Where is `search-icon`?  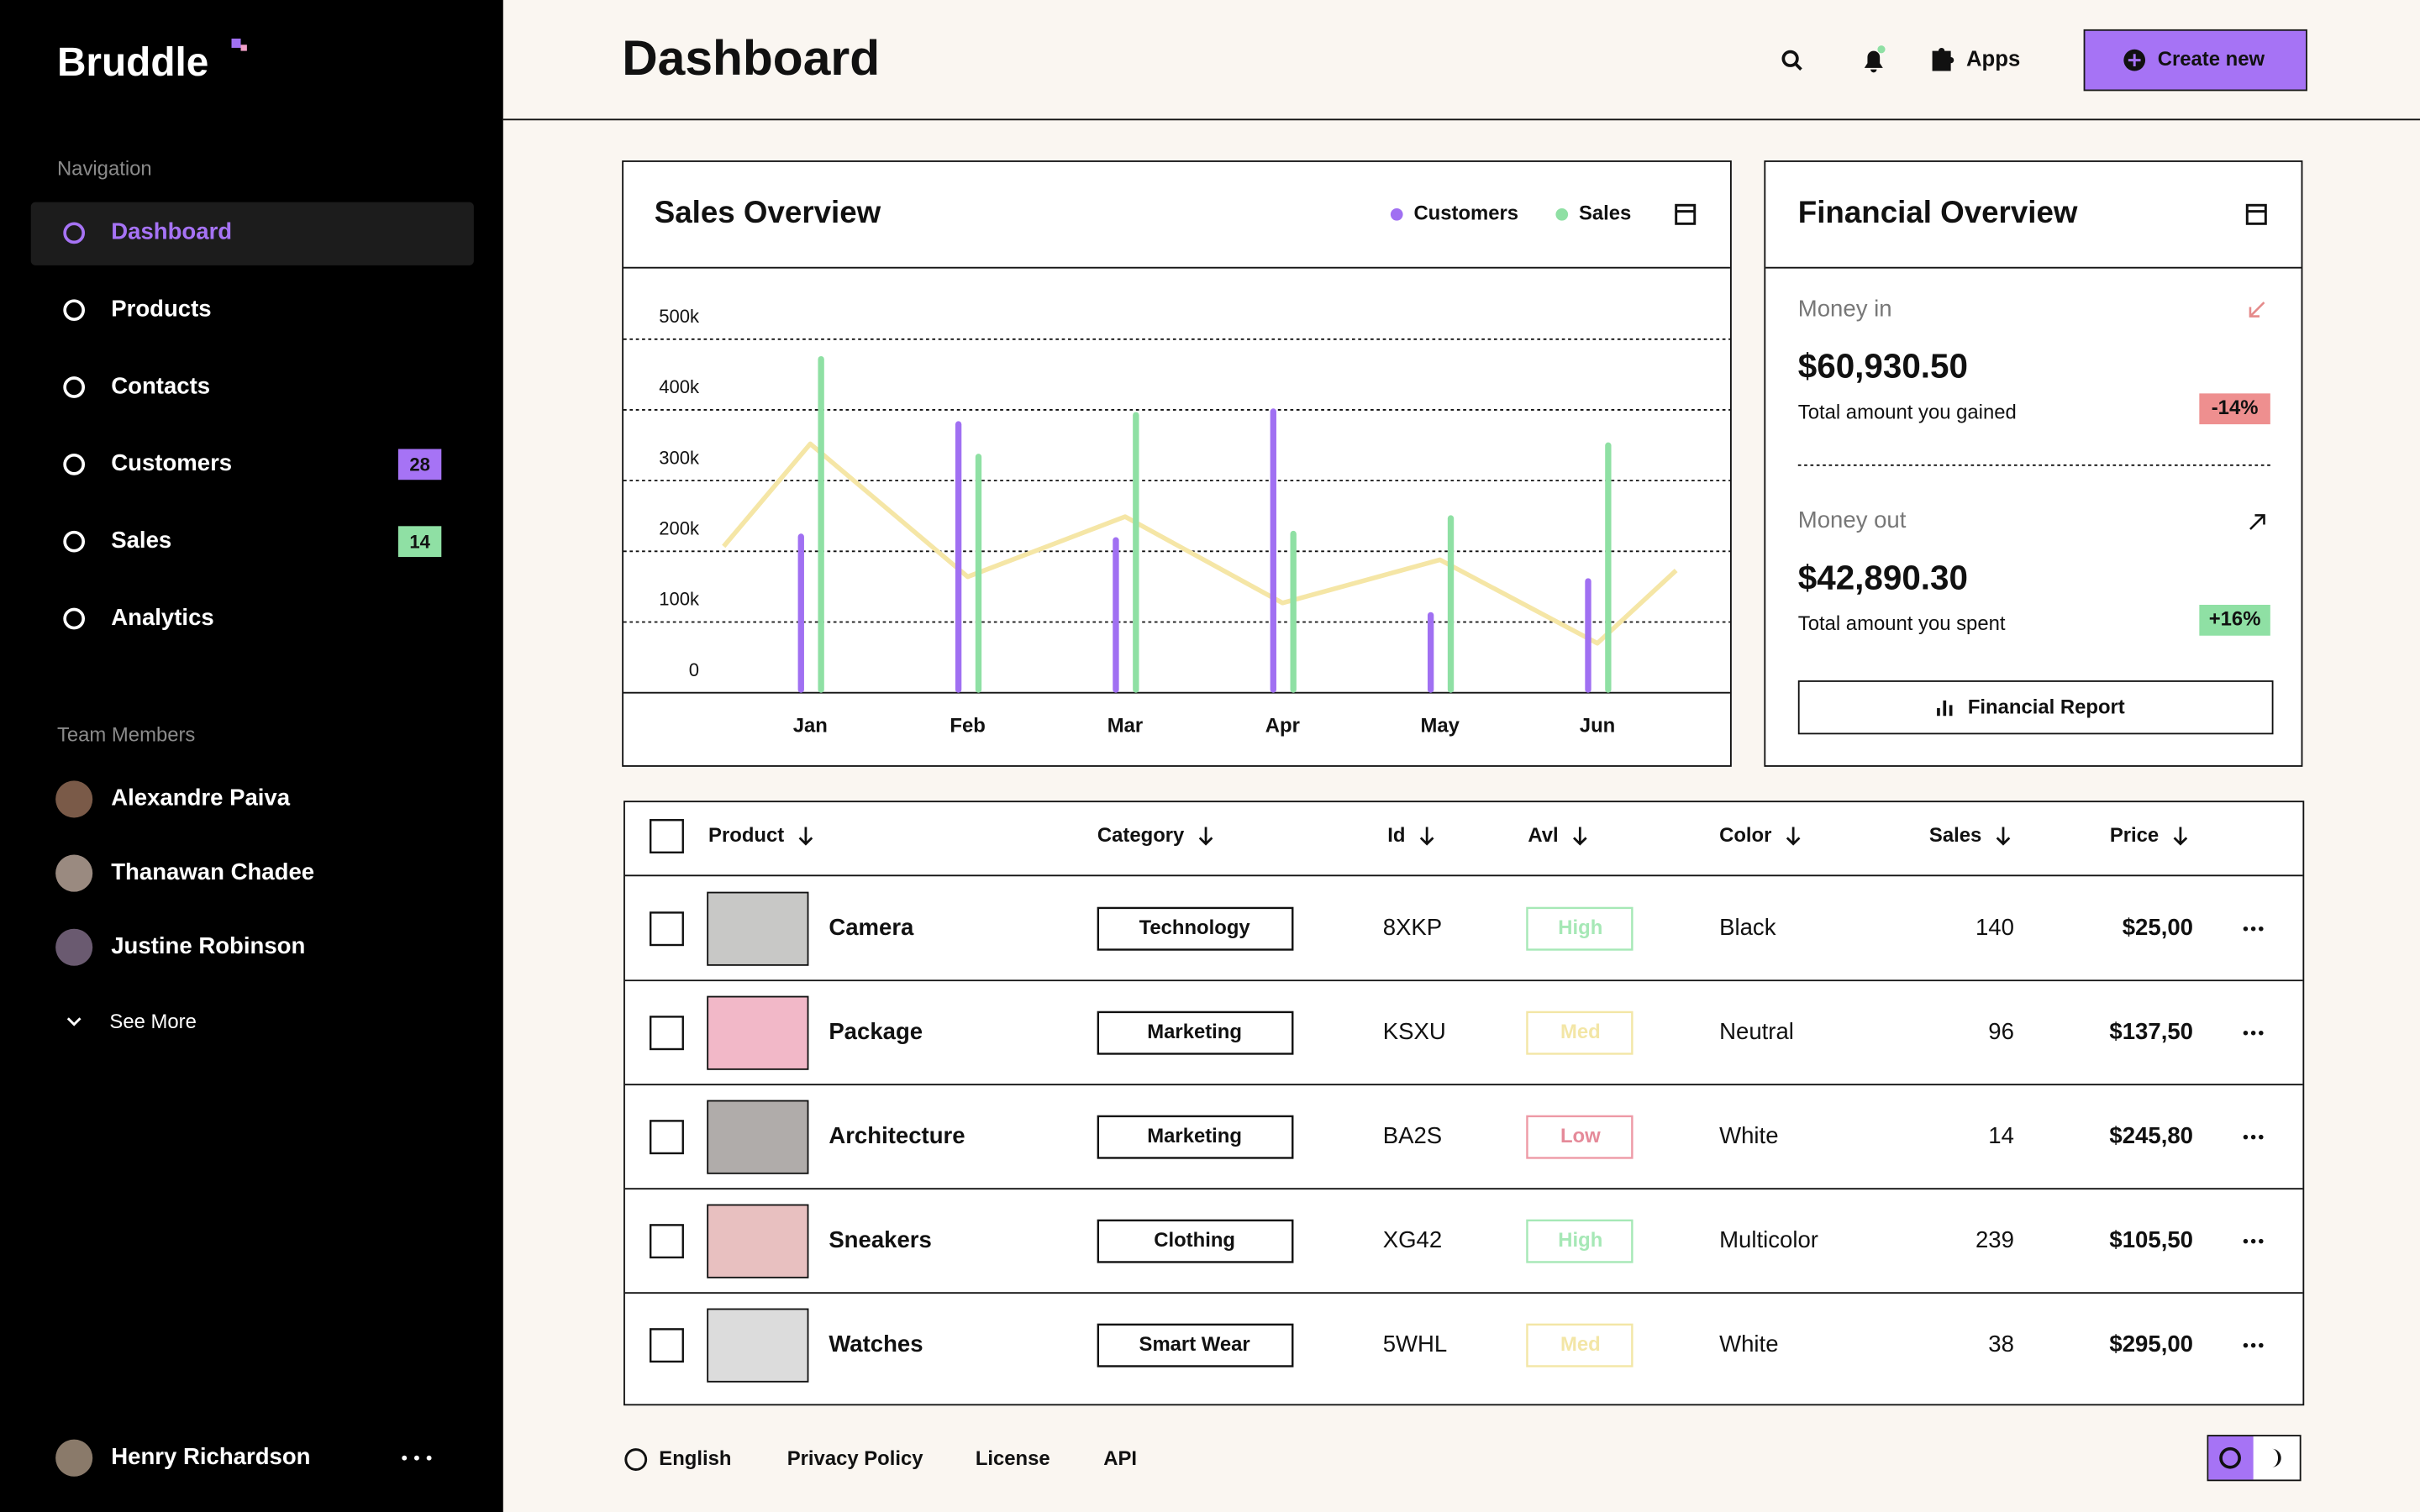 search-icon is located at coordinates (1790, 58).